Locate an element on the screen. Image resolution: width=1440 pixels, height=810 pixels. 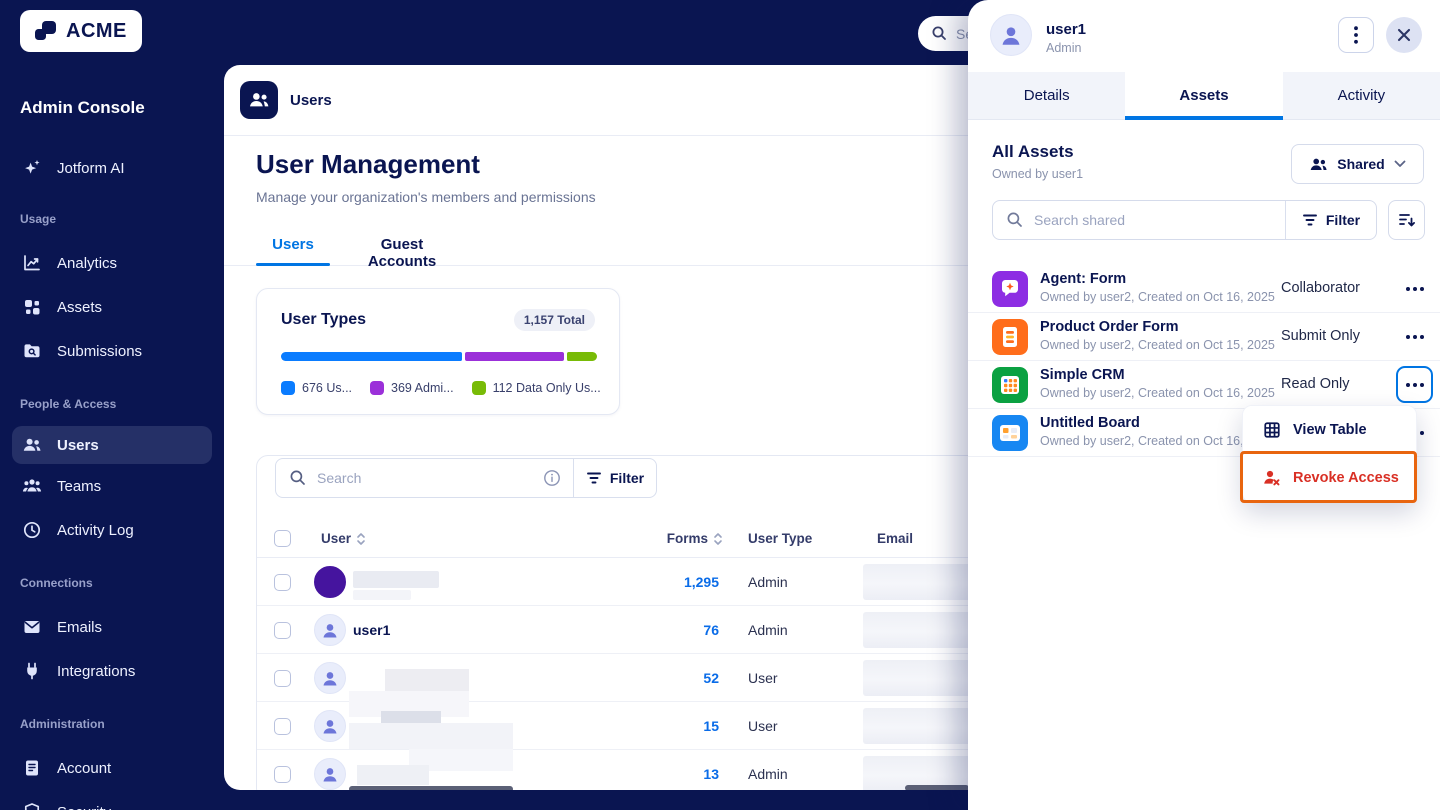
table-row: 15 User is located at coordinates (836, 726).